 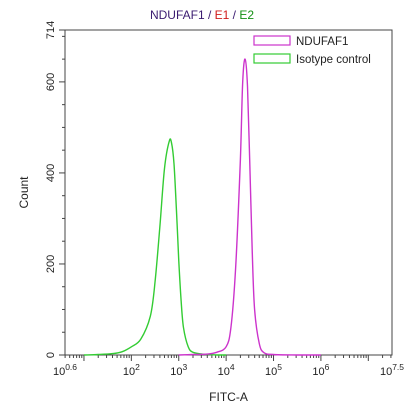 What do you see at coordinates (131, 370) in the screenshot?
I see `x-tick-label: 10²` at bounding box center [131, 370].